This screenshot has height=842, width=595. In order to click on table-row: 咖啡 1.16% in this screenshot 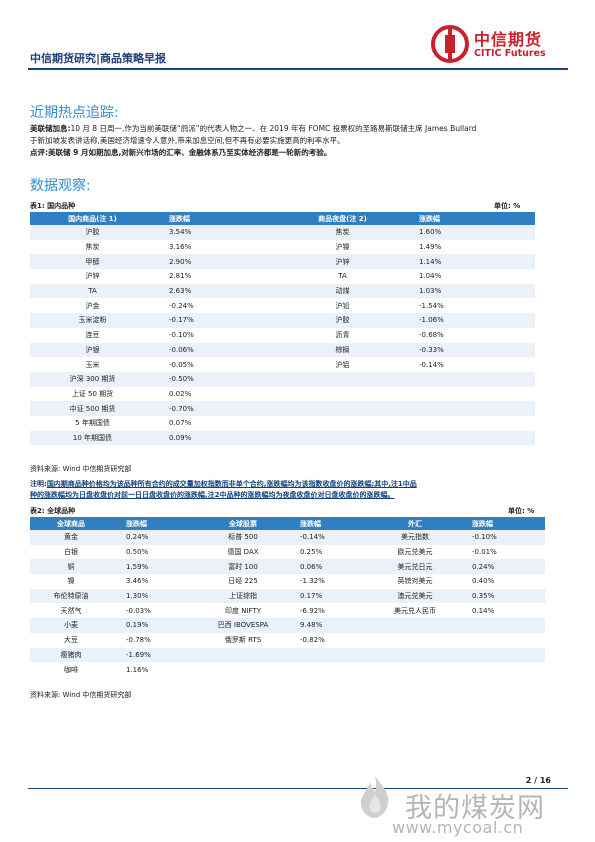, I will do `click(287, 669)`.